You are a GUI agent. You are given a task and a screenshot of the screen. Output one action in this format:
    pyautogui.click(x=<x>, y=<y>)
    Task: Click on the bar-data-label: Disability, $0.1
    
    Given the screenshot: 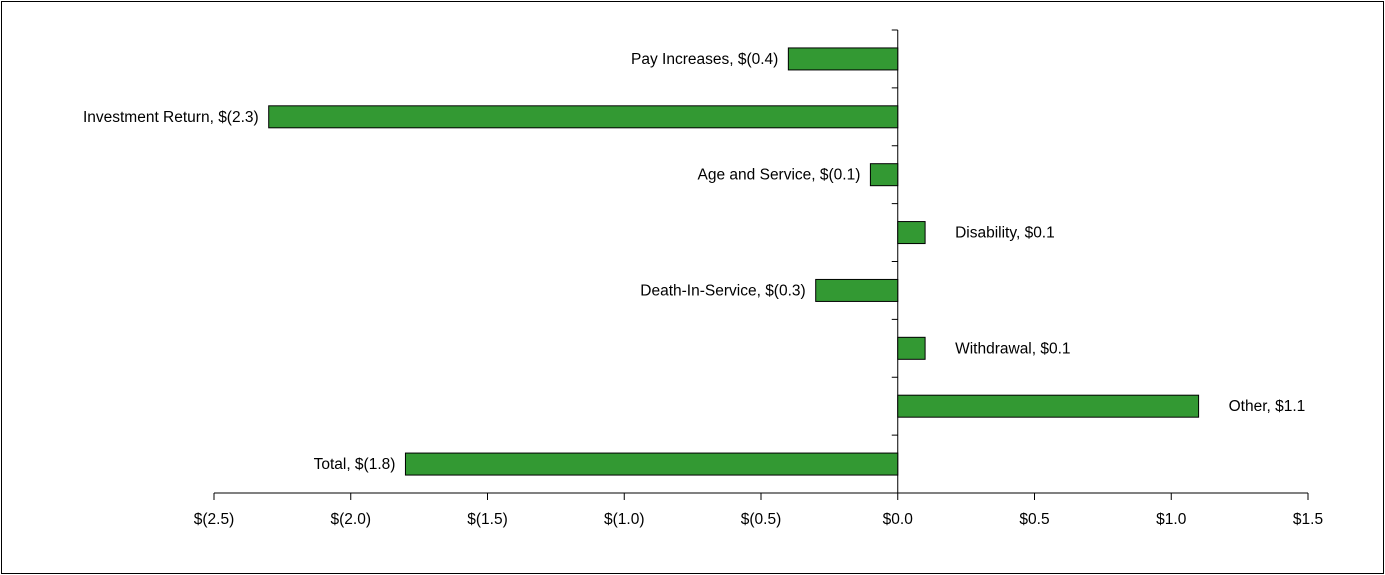 What is the action you would take?
    pyautogui.click(x=1005, y=233)
    